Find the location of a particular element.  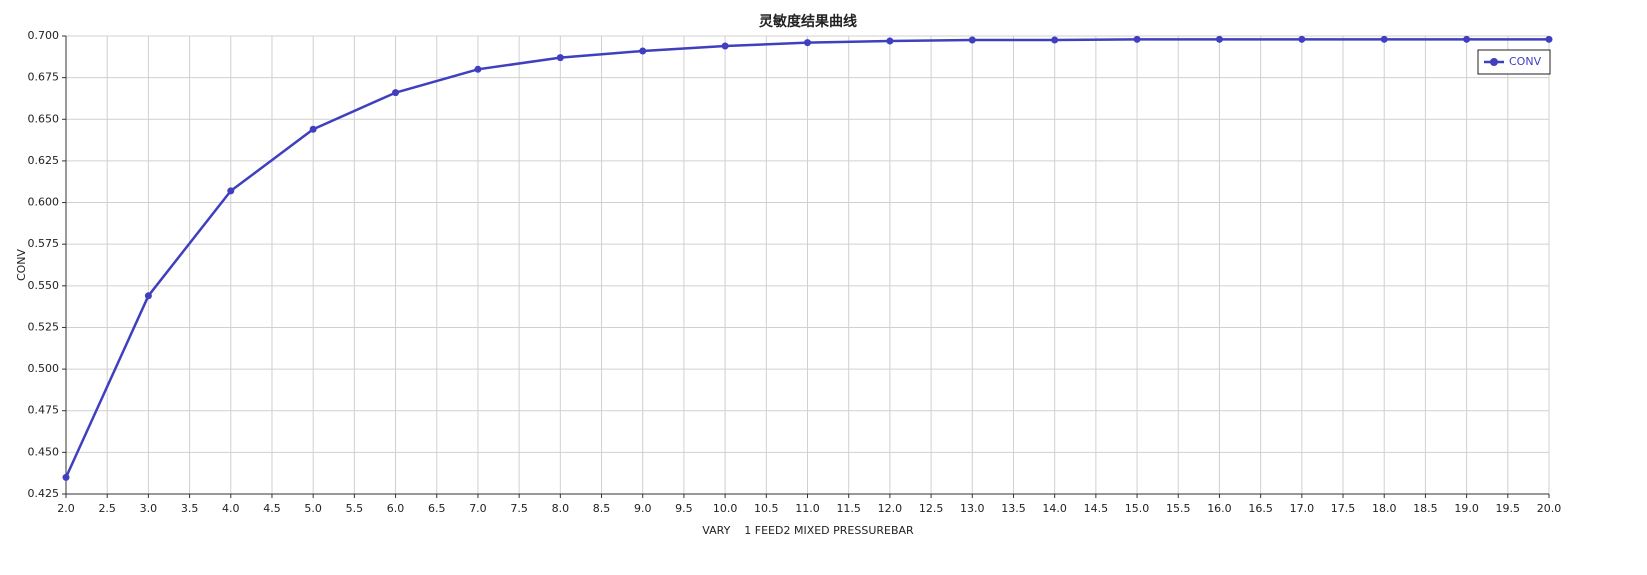

x-tick-label: 12.0 is located at coordinates (890, 508).